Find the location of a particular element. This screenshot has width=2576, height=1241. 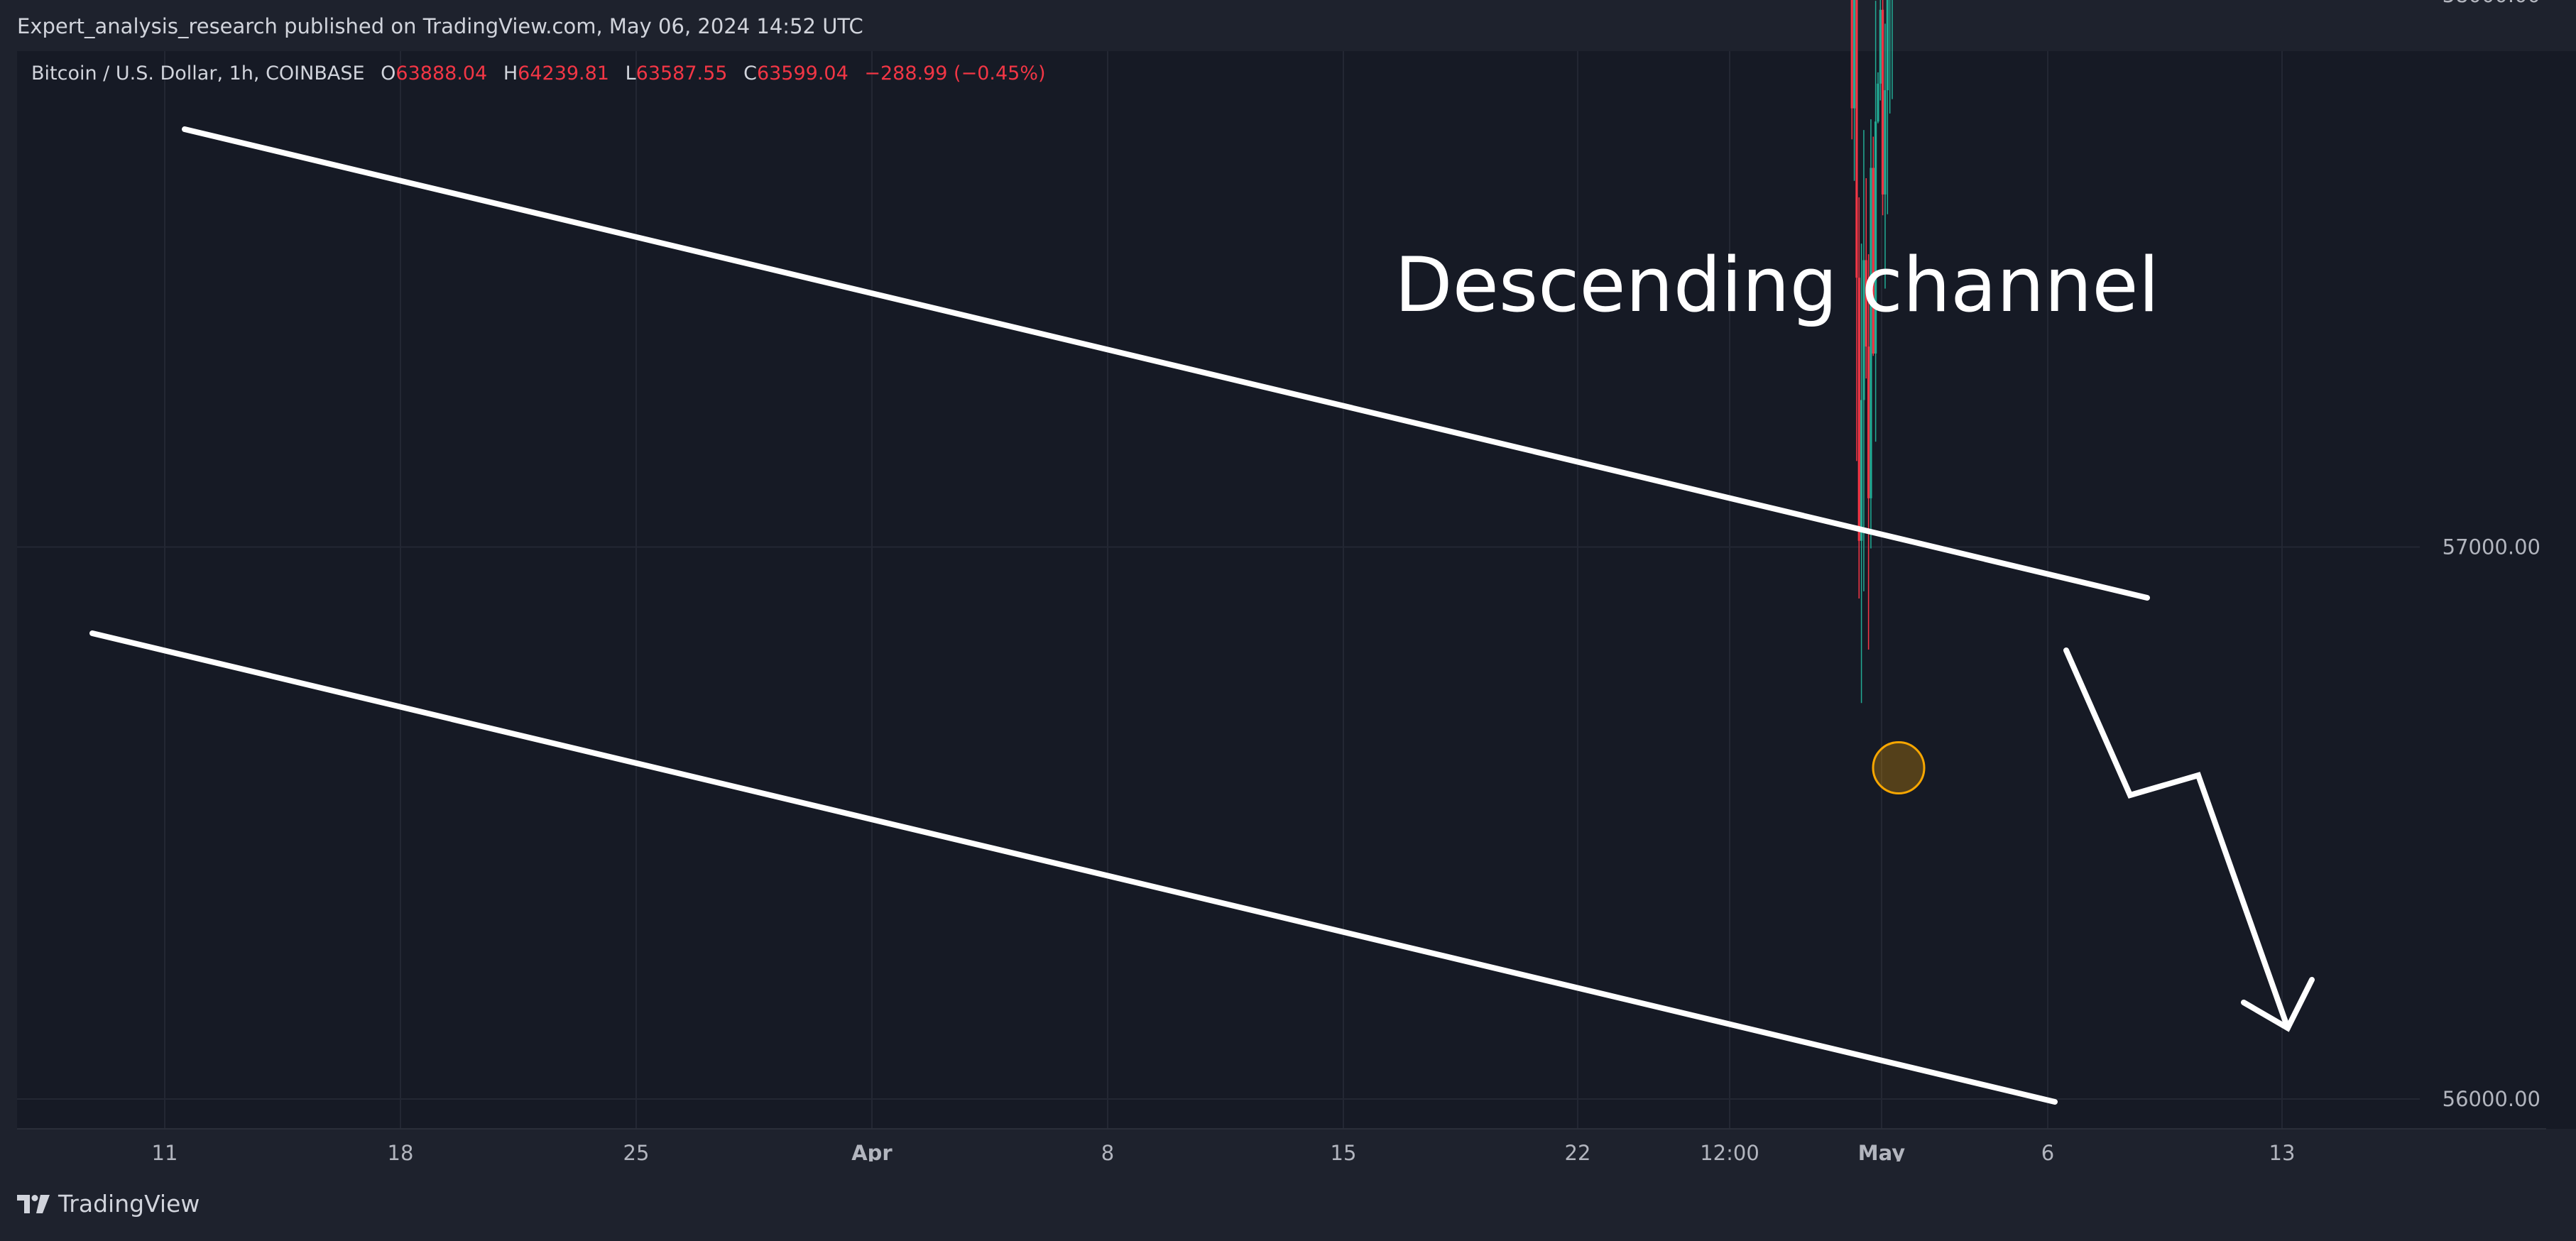

time-tick-label: 15 is located at coordinates (1344, 1153).